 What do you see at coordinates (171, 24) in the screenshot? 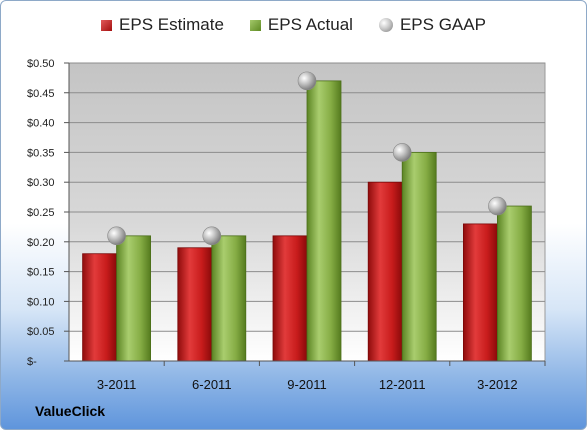
I see `legend-label-eps-estimate: EPS Estimate` at bounding box center [171, 24].